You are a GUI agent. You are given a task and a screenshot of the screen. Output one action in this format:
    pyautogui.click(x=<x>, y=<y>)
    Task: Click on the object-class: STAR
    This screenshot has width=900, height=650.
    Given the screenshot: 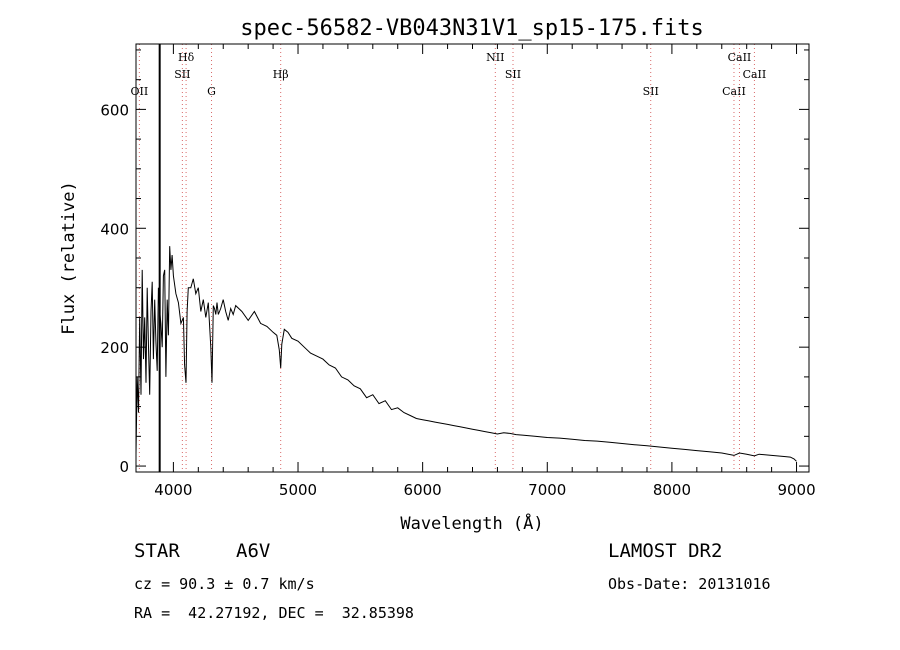 What is the action you would take?
    pyautogui.click(x=157, y=551)
    